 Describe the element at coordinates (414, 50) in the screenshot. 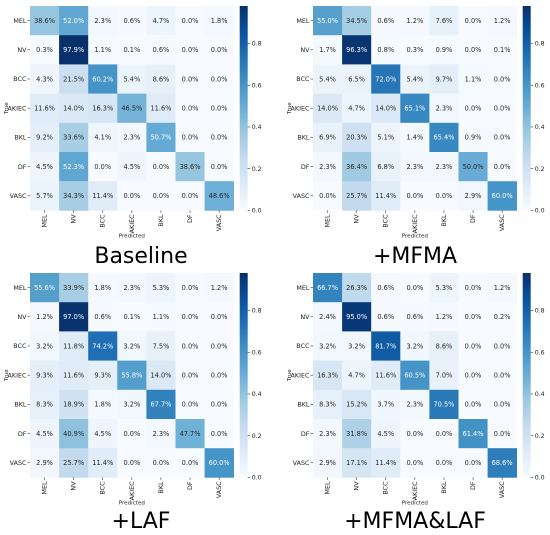

I see `cell-value-label: 0.3%` at that location.